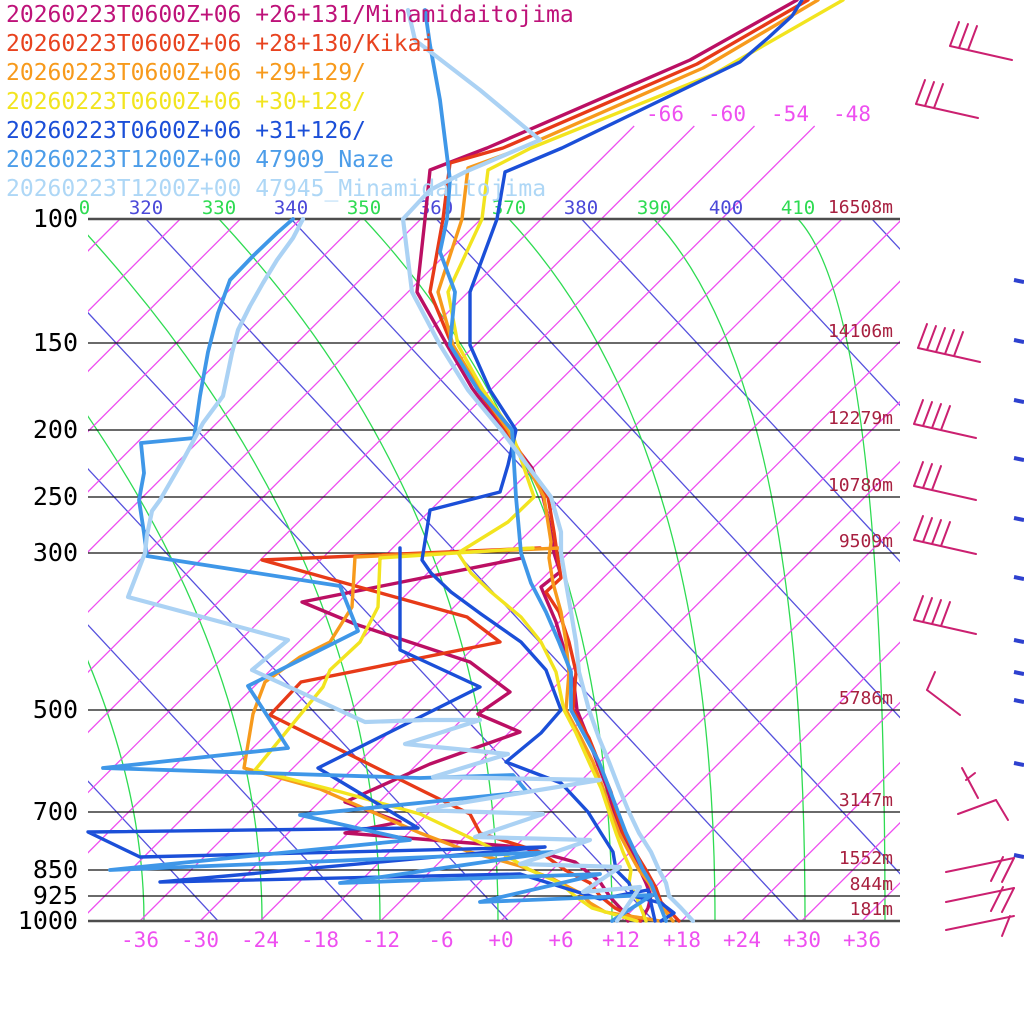  Describe the element at coordinates (581, 208) in the screenshot. I see `theta-label-380: 380` at that location.